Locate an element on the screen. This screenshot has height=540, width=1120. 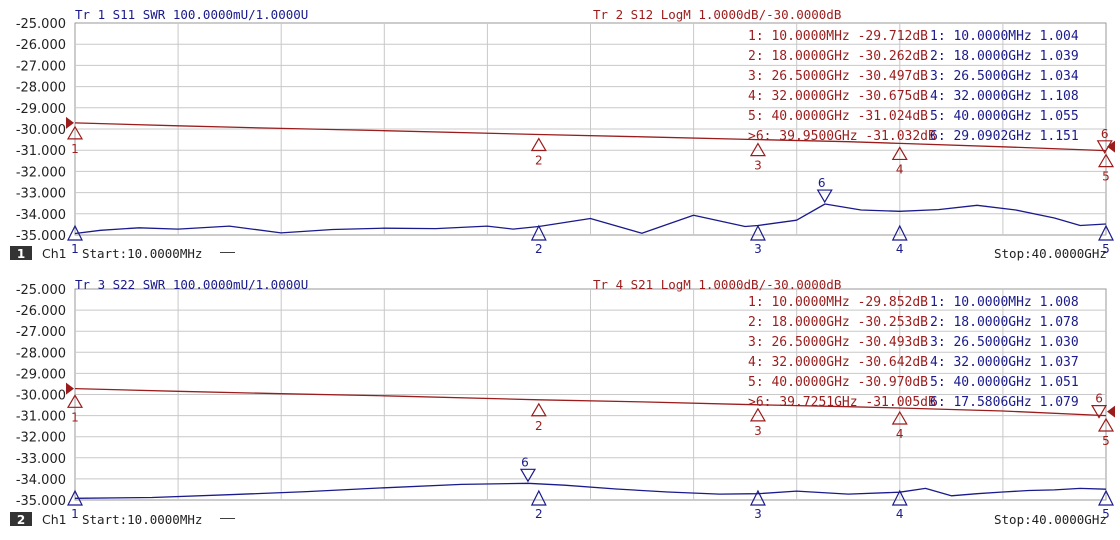
readout-red-line: >6: 39.7251GHz -31.005dB is located at coordinates (842, 402).